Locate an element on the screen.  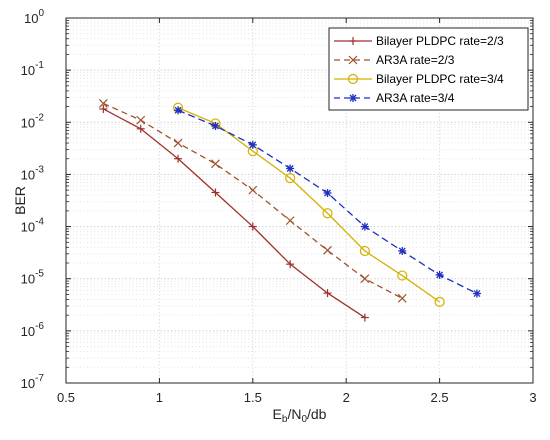
x-tick-label: 1.5 is located at coordinates (253, 397).